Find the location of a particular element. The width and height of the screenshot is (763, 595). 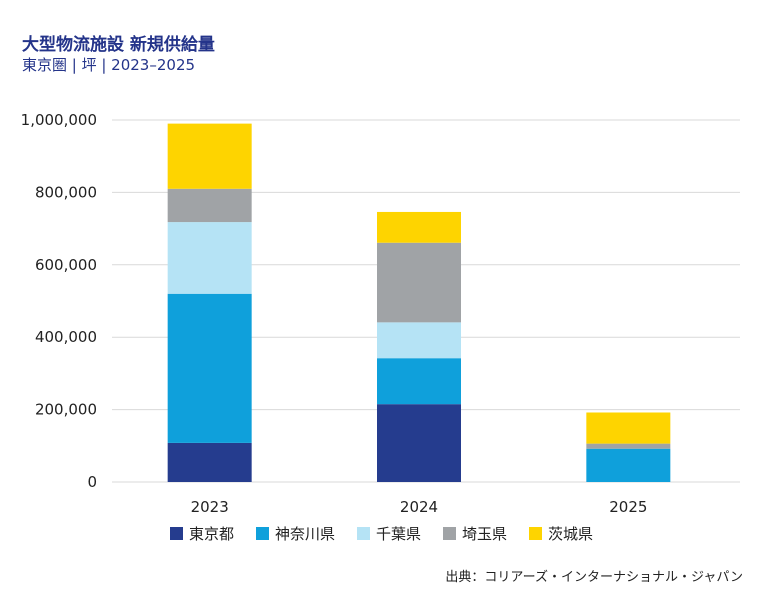

y-tick-label: 600,000 is located at coordinates (66, 265).